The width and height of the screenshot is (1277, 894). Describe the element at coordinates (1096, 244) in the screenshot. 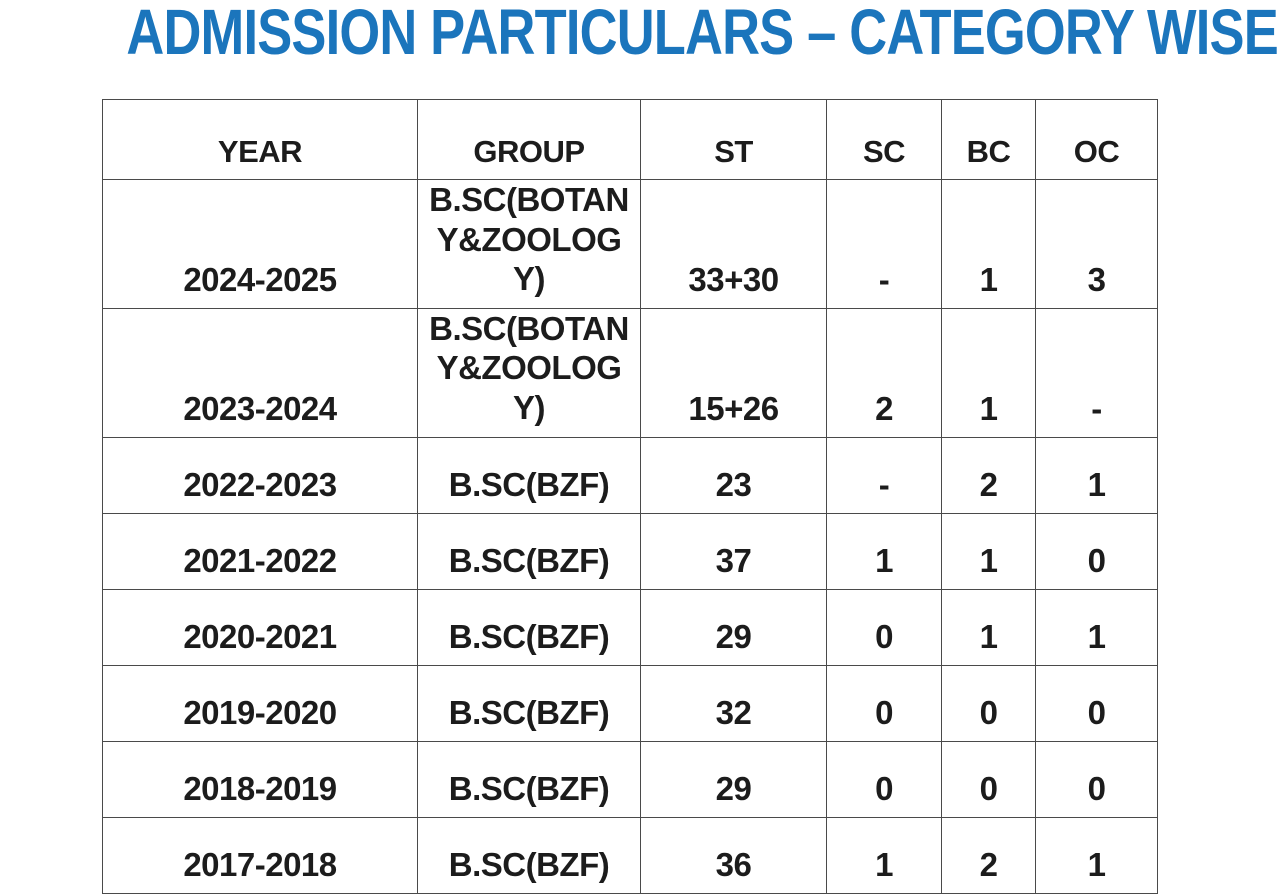

I see `oc-cell: 3` at that location.